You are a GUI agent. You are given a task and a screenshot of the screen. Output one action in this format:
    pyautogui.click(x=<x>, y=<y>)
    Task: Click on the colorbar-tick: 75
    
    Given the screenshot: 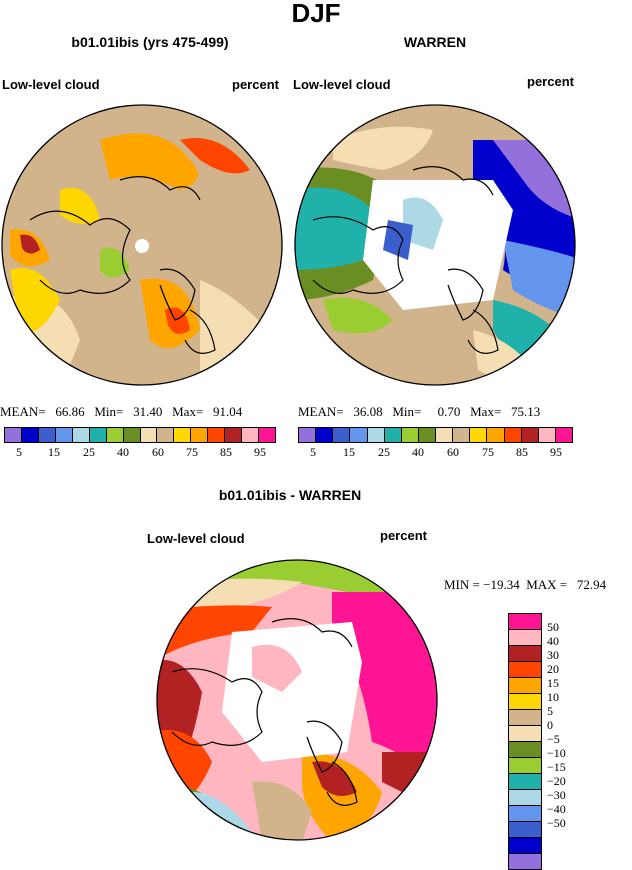 What is the action you would take?
    pyautogui.click(x=192, y=452)
    